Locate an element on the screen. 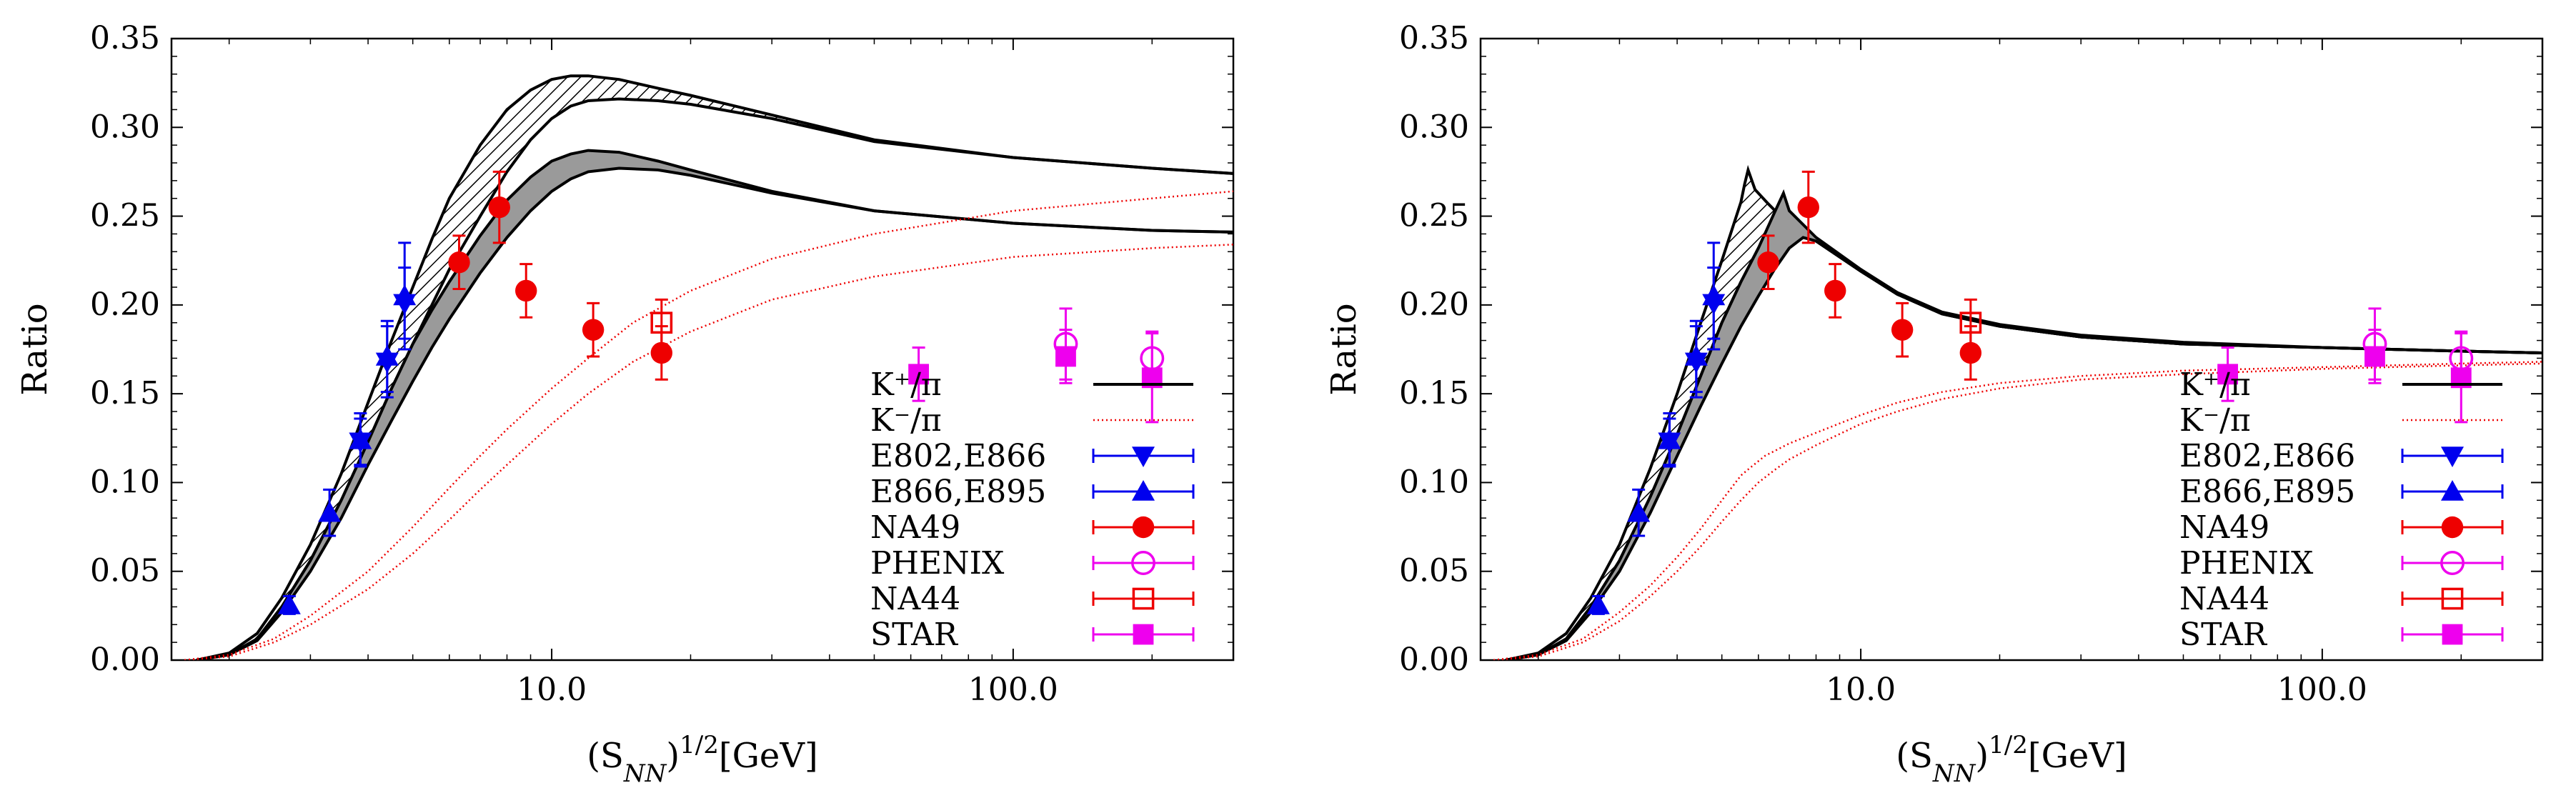  y-tick-label: 0.05 is located at coordinates (1434, 571).